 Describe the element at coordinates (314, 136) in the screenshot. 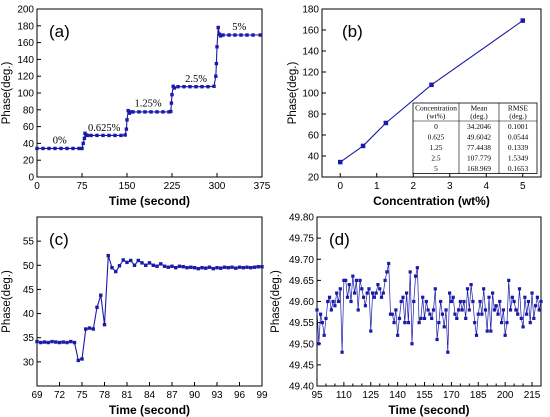

I see `y-tick-label: 60` at that location.